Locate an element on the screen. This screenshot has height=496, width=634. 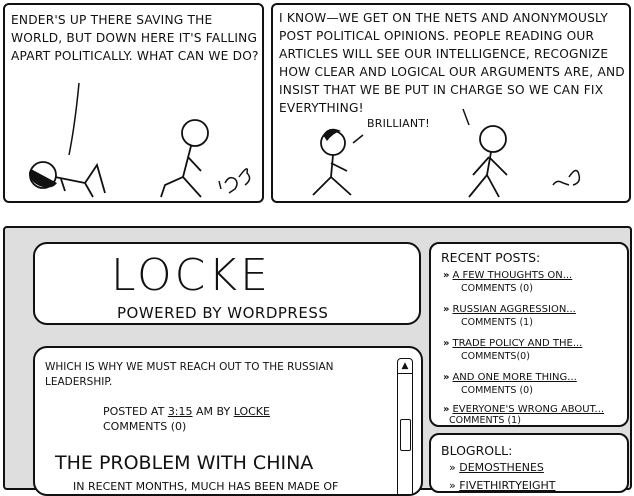
post-title: THE PROBLEM WITH CHINA is located at coordinates (184, 463).